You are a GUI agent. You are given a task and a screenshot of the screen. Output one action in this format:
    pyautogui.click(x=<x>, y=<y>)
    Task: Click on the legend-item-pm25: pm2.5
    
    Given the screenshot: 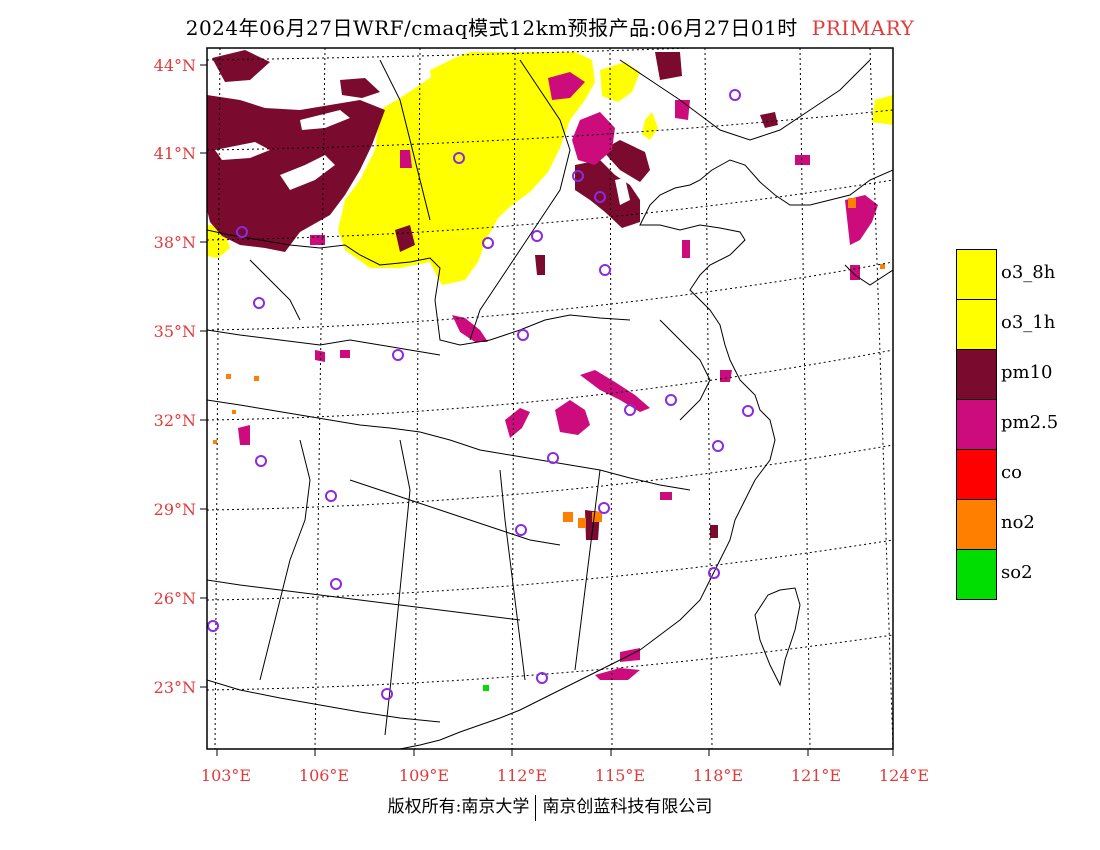 What is the action you would take?
    pyautogui.click(x=1026, y=424)
    